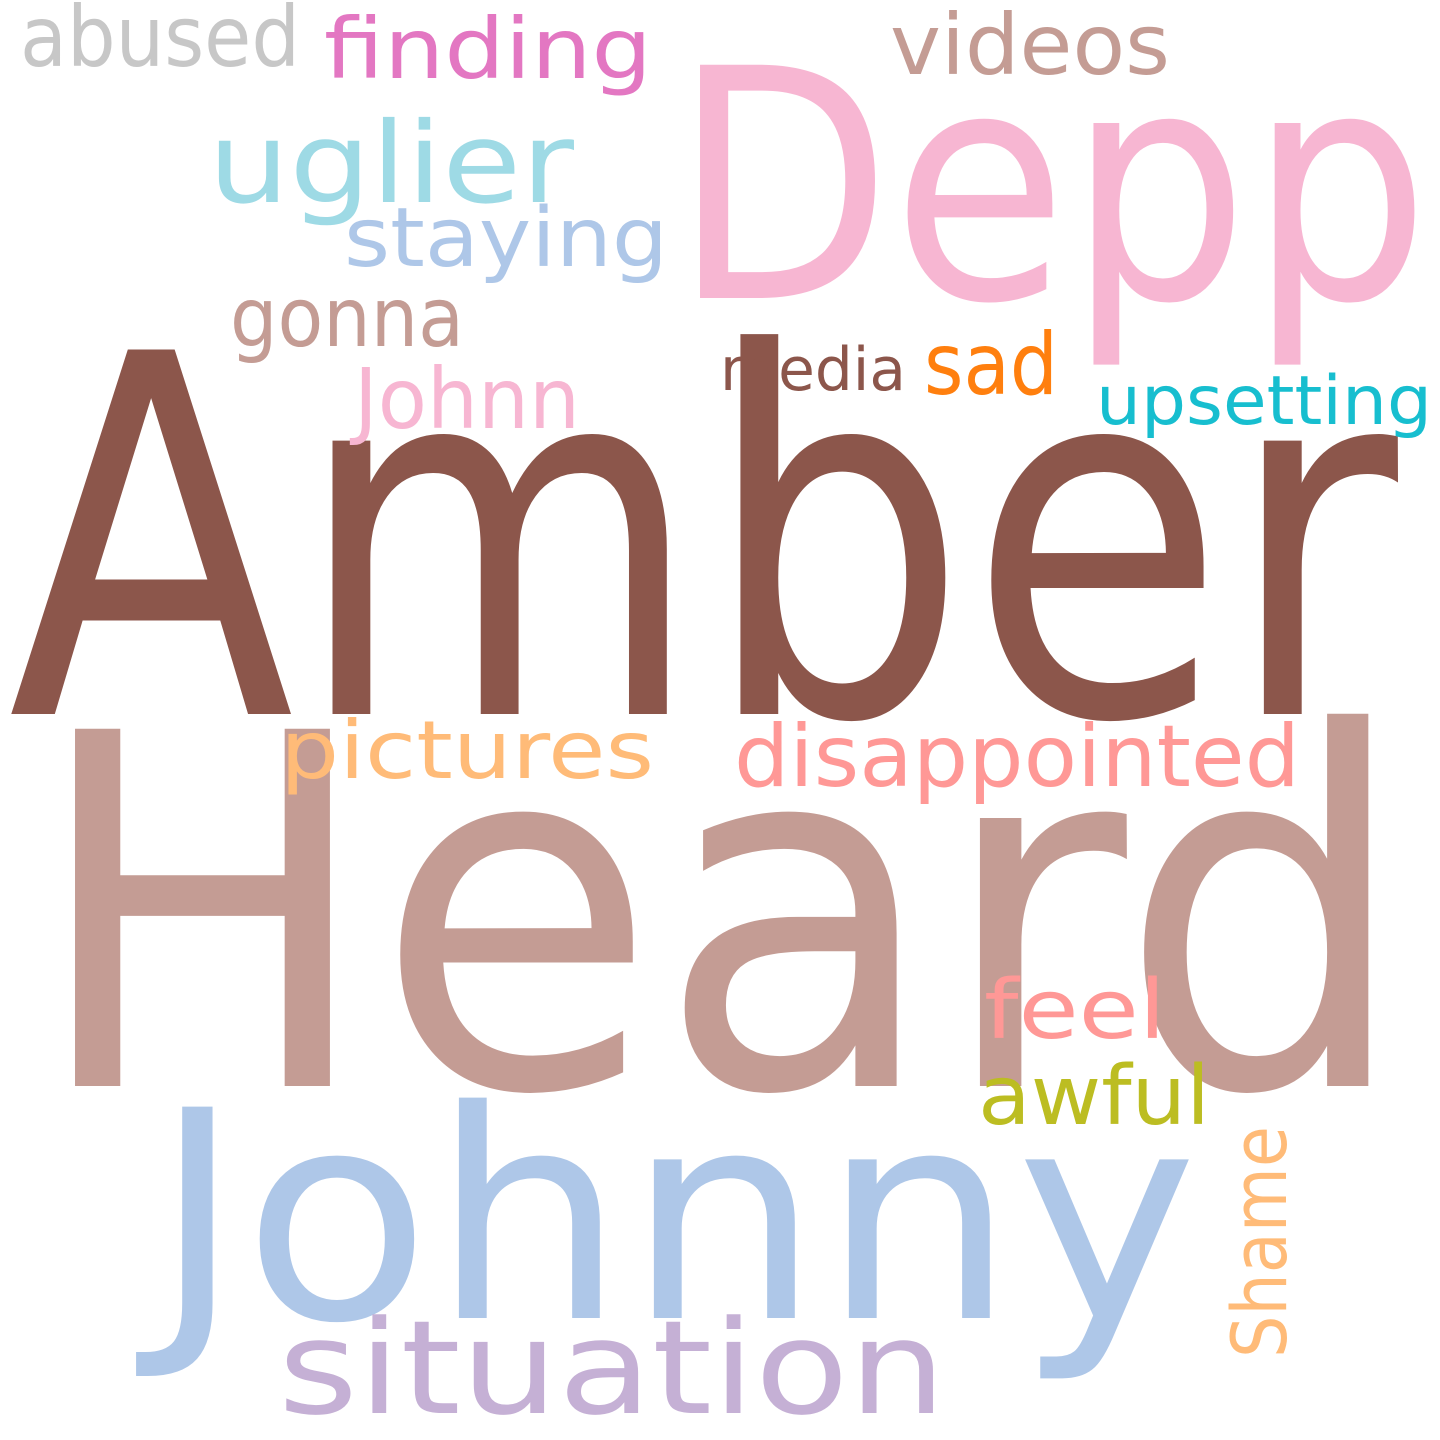 The height and width of the screenshot is (1440, 1440). What do you see at coordinates (464, 399) in the screenshot?
I see `word-johnn: Johnn` at bounding box center [464, 399].